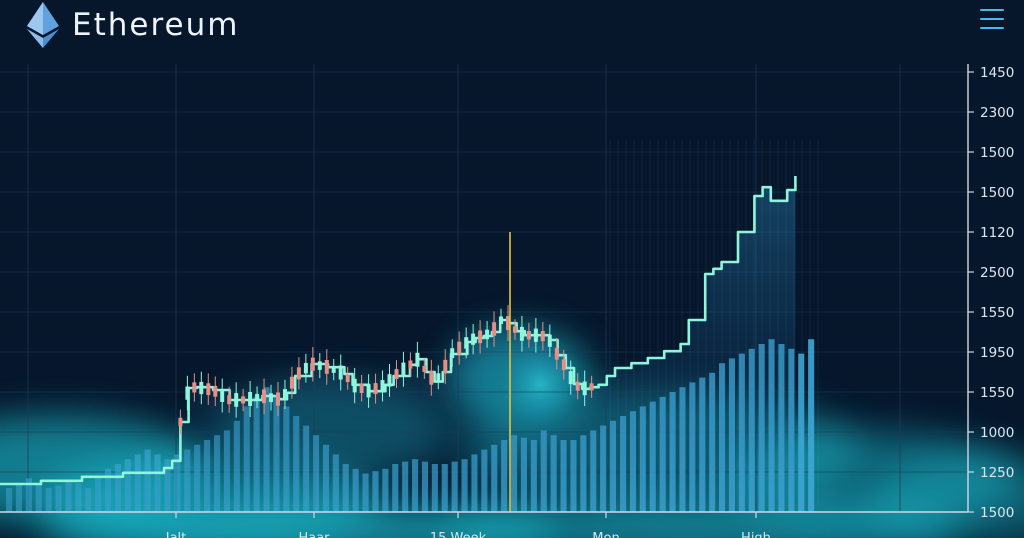 Image resolution: width=1024 pixels, height=538 pixels. Describe the element at coordinates (997, 353) in the screenshot. I see `y-tick-label-7: 1950` at that location.